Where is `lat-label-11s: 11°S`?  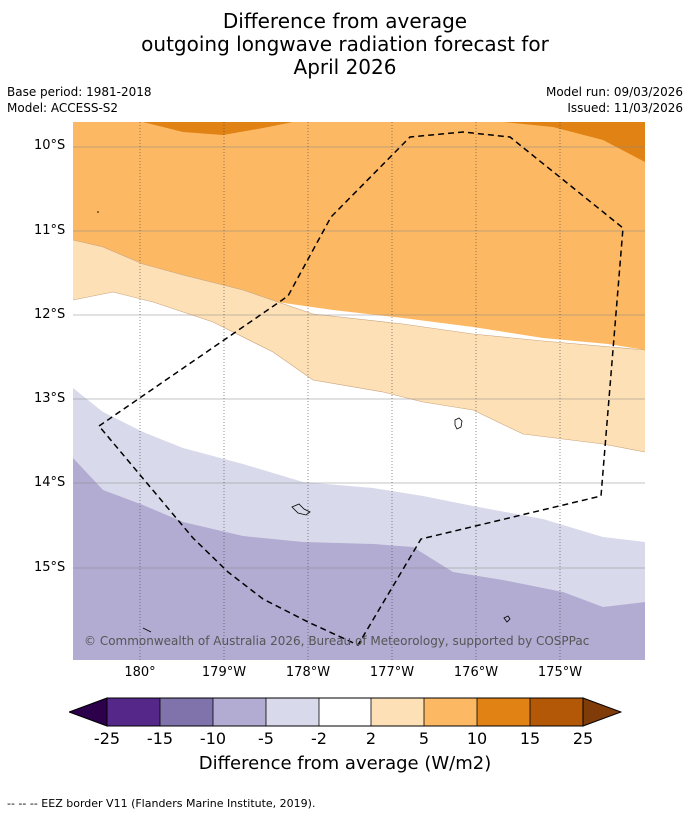
lat-label-11s: 11°S is located at coordinates (50, 230).